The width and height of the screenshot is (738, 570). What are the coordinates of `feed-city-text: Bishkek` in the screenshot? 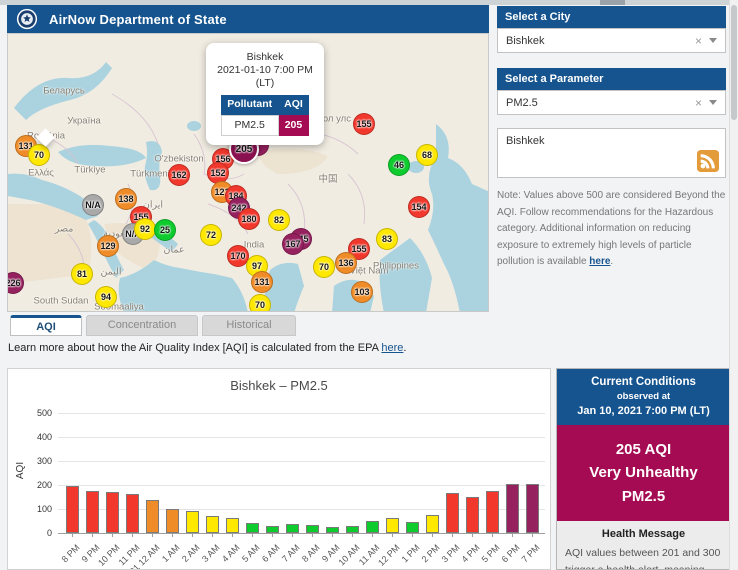 It's located at (525, 141).